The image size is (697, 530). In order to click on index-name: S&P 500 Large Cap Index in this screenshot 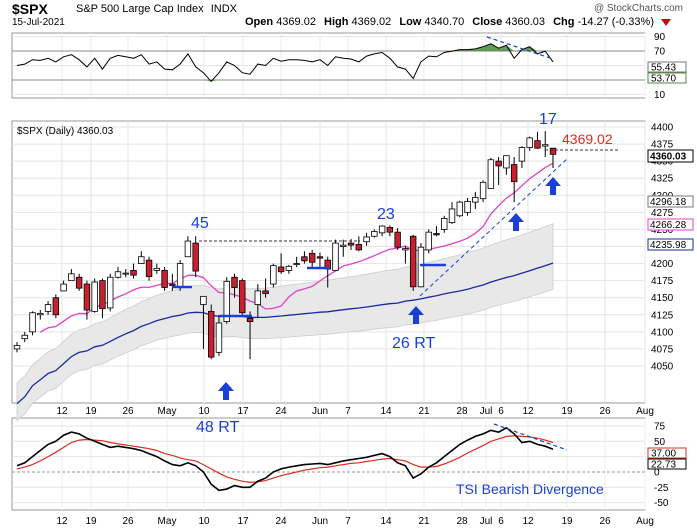, I will do `click(140, 9)`.